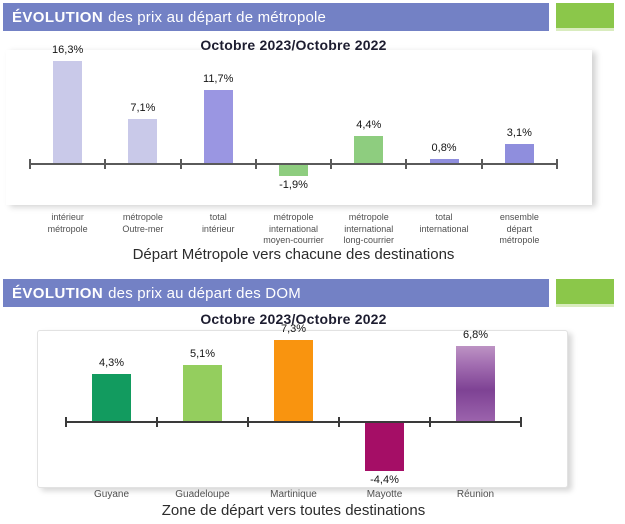  What do you see at coordinates (585, 17) in the screenshot?
I see `banner-metropole-green-accent` at bounding box center [585, 17].